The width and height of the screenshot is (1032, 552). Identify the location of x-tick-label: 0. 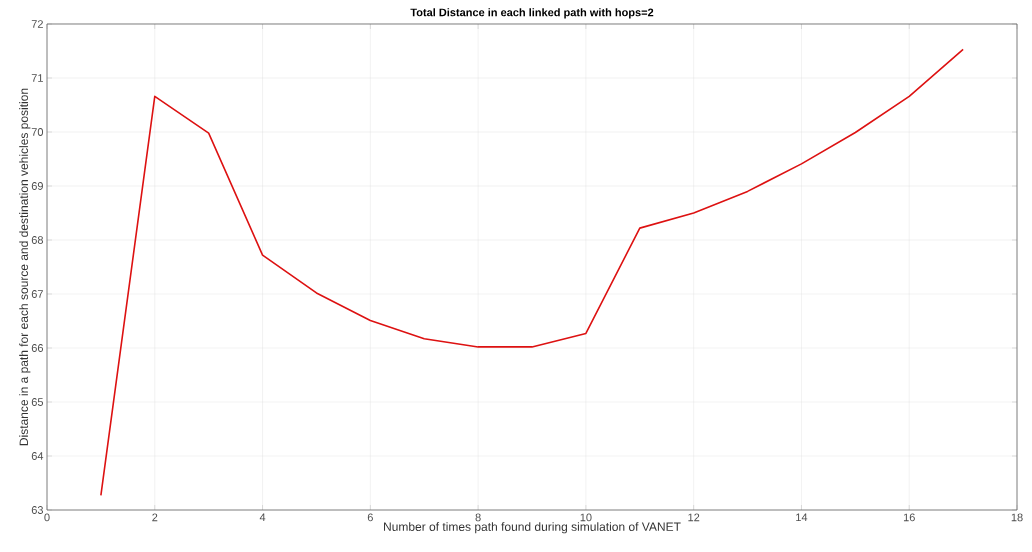
(47, 517).